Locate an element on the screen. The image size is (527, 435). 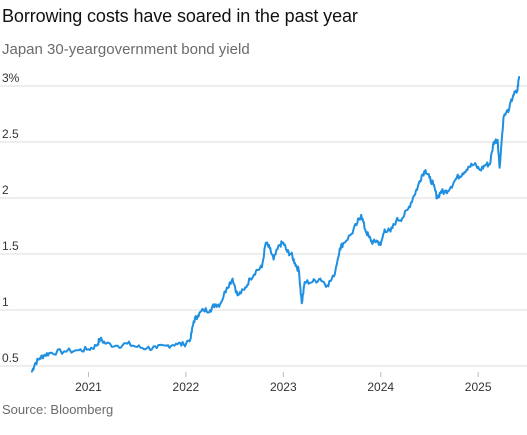
y-axis-ticks: 0.5 1 1.5 2 2.5 3% is located at coordinates (11, 218).